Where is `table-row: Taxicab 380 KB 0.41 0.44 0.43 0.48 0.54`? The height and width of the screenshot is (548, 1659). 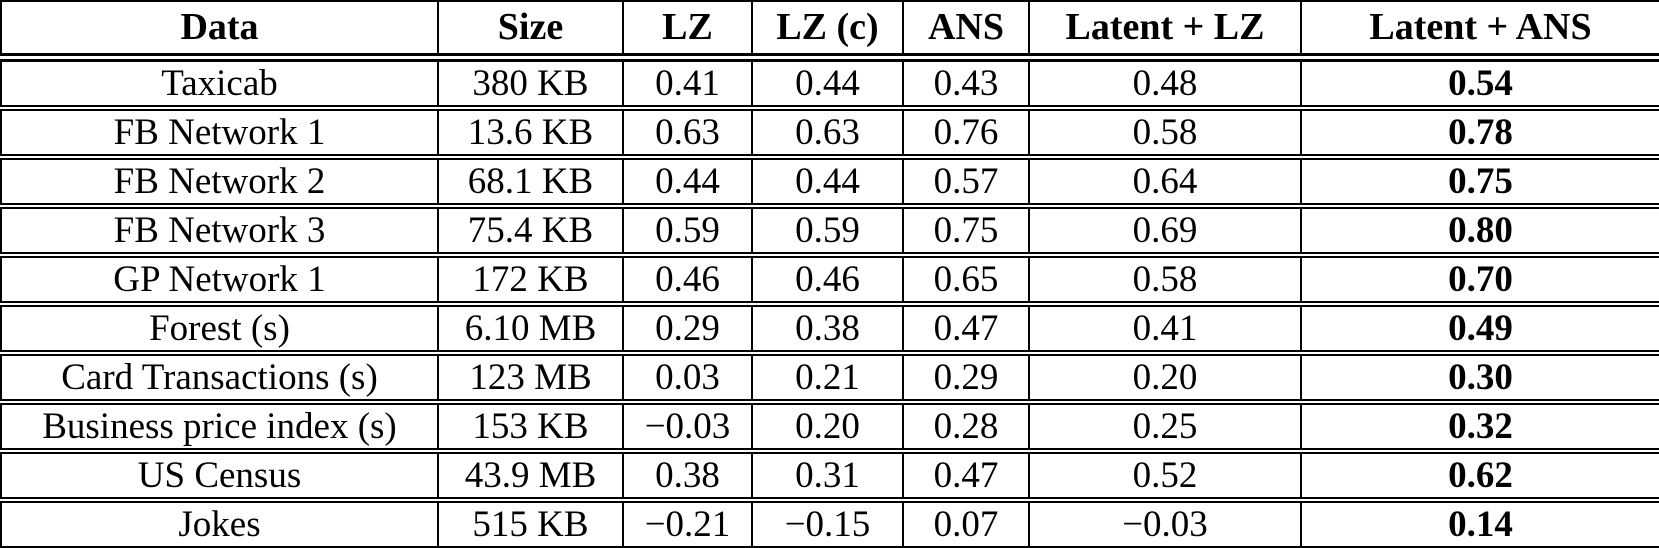 table-row: Taxicab 380 KB 0.41 0.44 0.43 0.48 0.54 is located at coordinates (829, 84).